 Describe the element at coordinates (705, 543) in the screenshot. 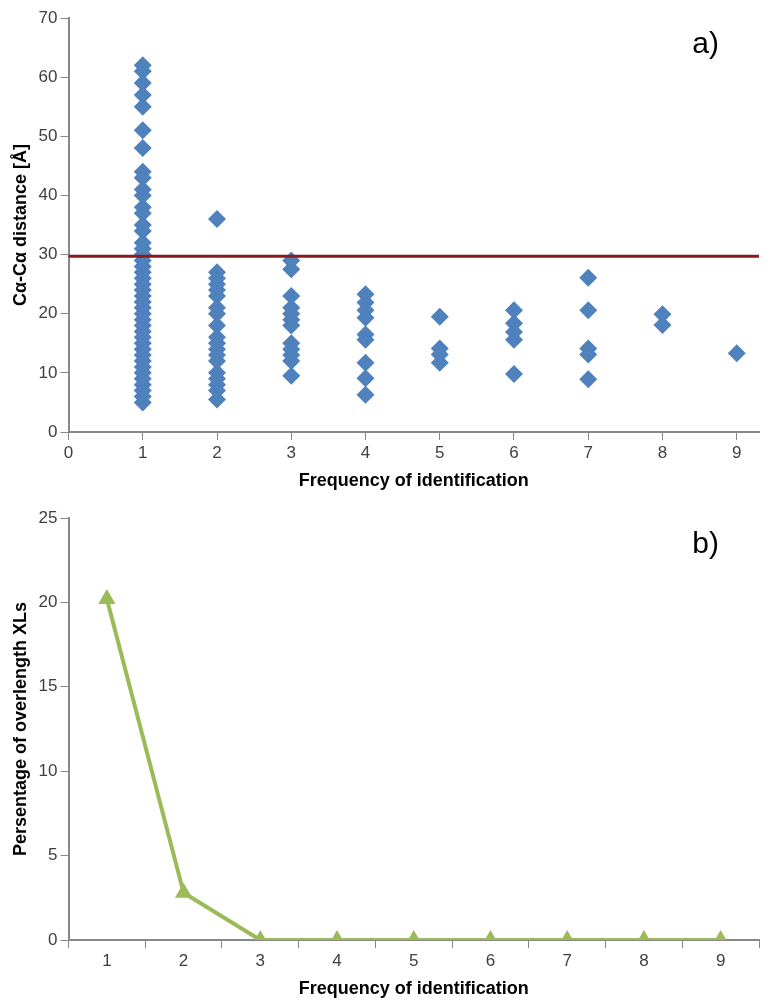

I see `annotation: b)` at that location.